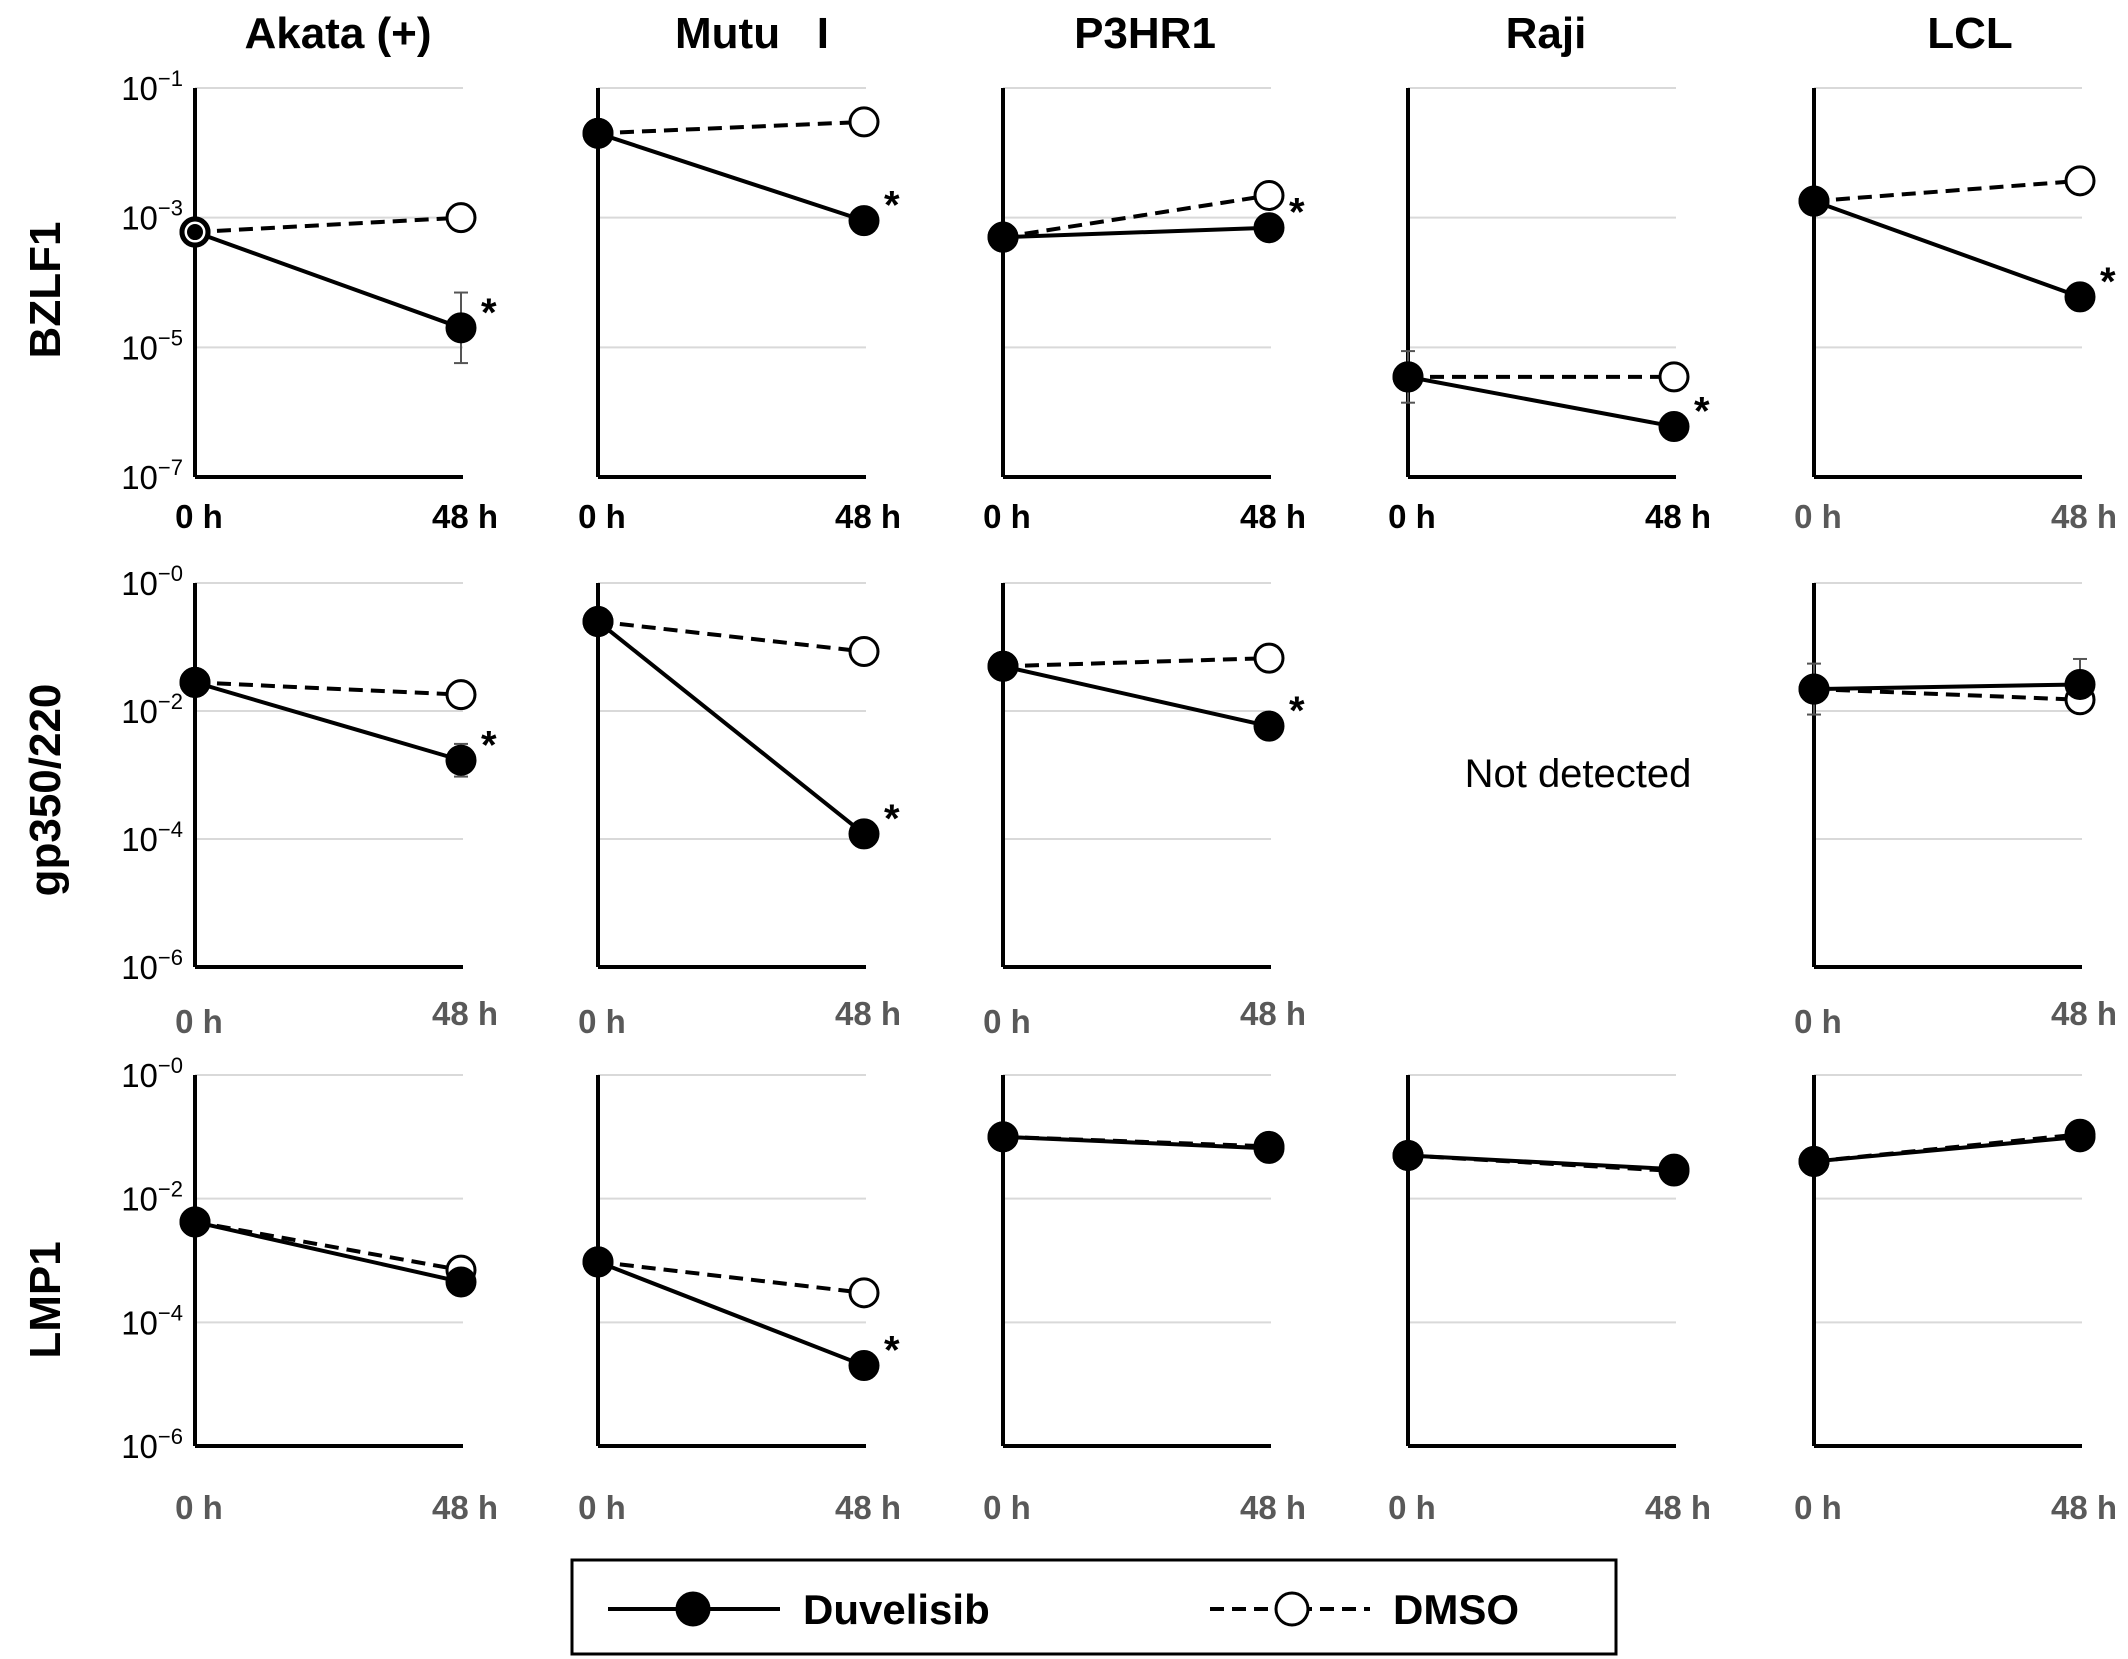  I want to click on y-tick-label: 10⁻¹, so click(152, 86).